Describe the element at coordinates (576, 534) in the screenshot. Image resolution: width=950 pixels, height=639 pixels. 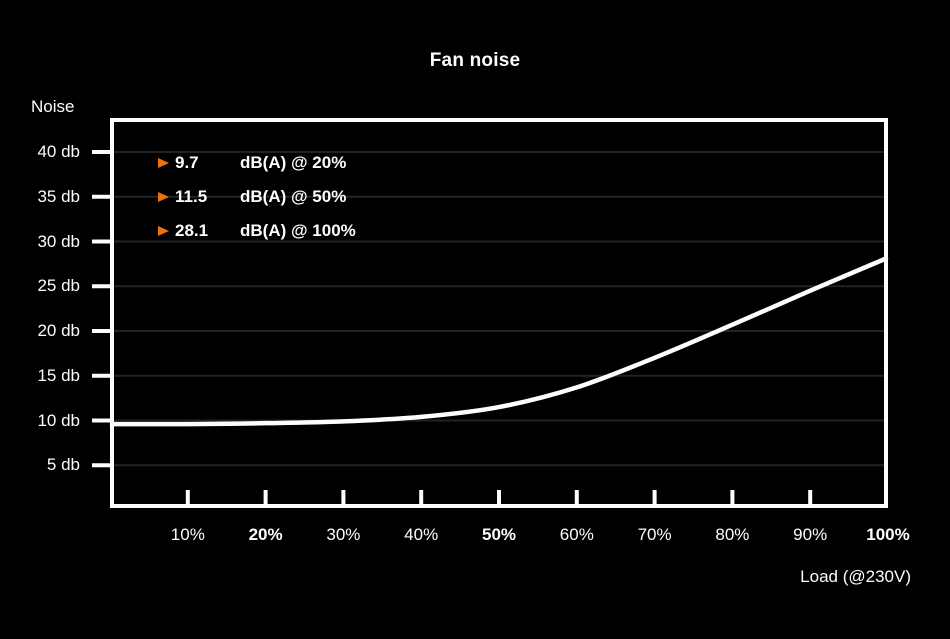
I see `x-tick-label: 60%` at that location.